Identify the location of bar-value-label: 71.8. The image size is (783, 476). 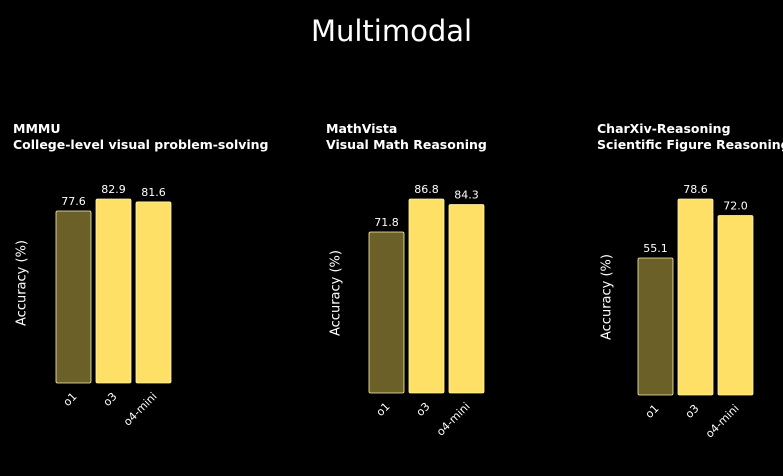
(386, 222).